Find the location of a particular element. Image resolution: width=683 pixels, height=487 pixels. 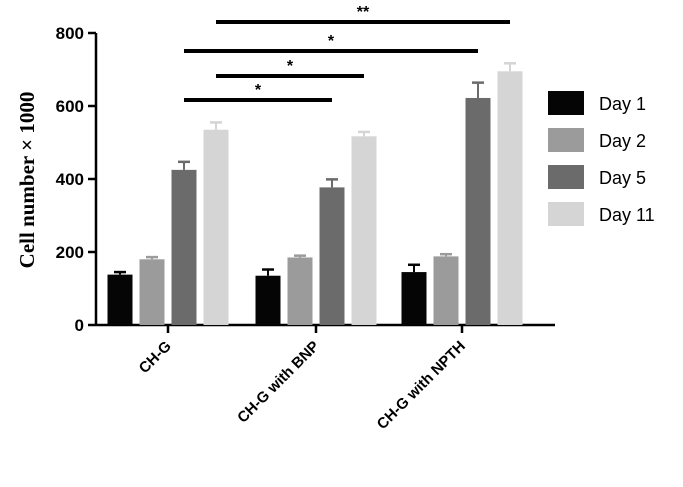

legend-label: Day 1 is located at coordinates (622, 104).